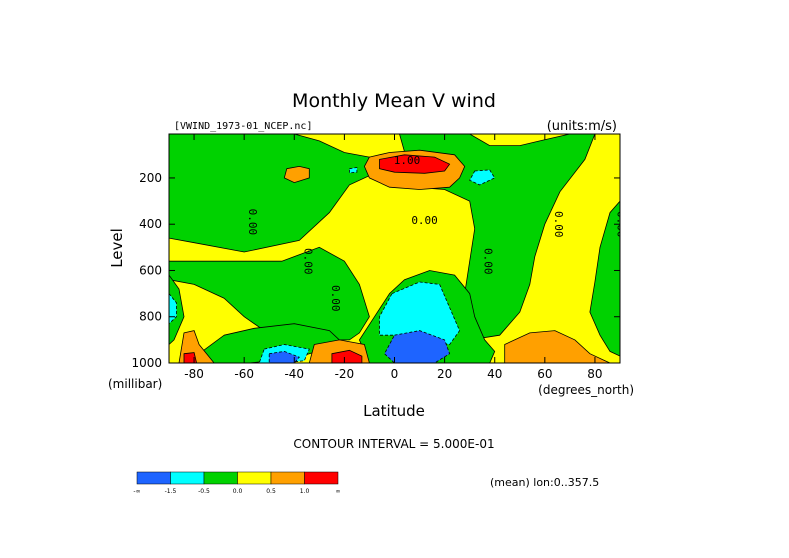 The image size is (789, 558). I want to click on colorbar-label: 1.0, so click(305, 491).